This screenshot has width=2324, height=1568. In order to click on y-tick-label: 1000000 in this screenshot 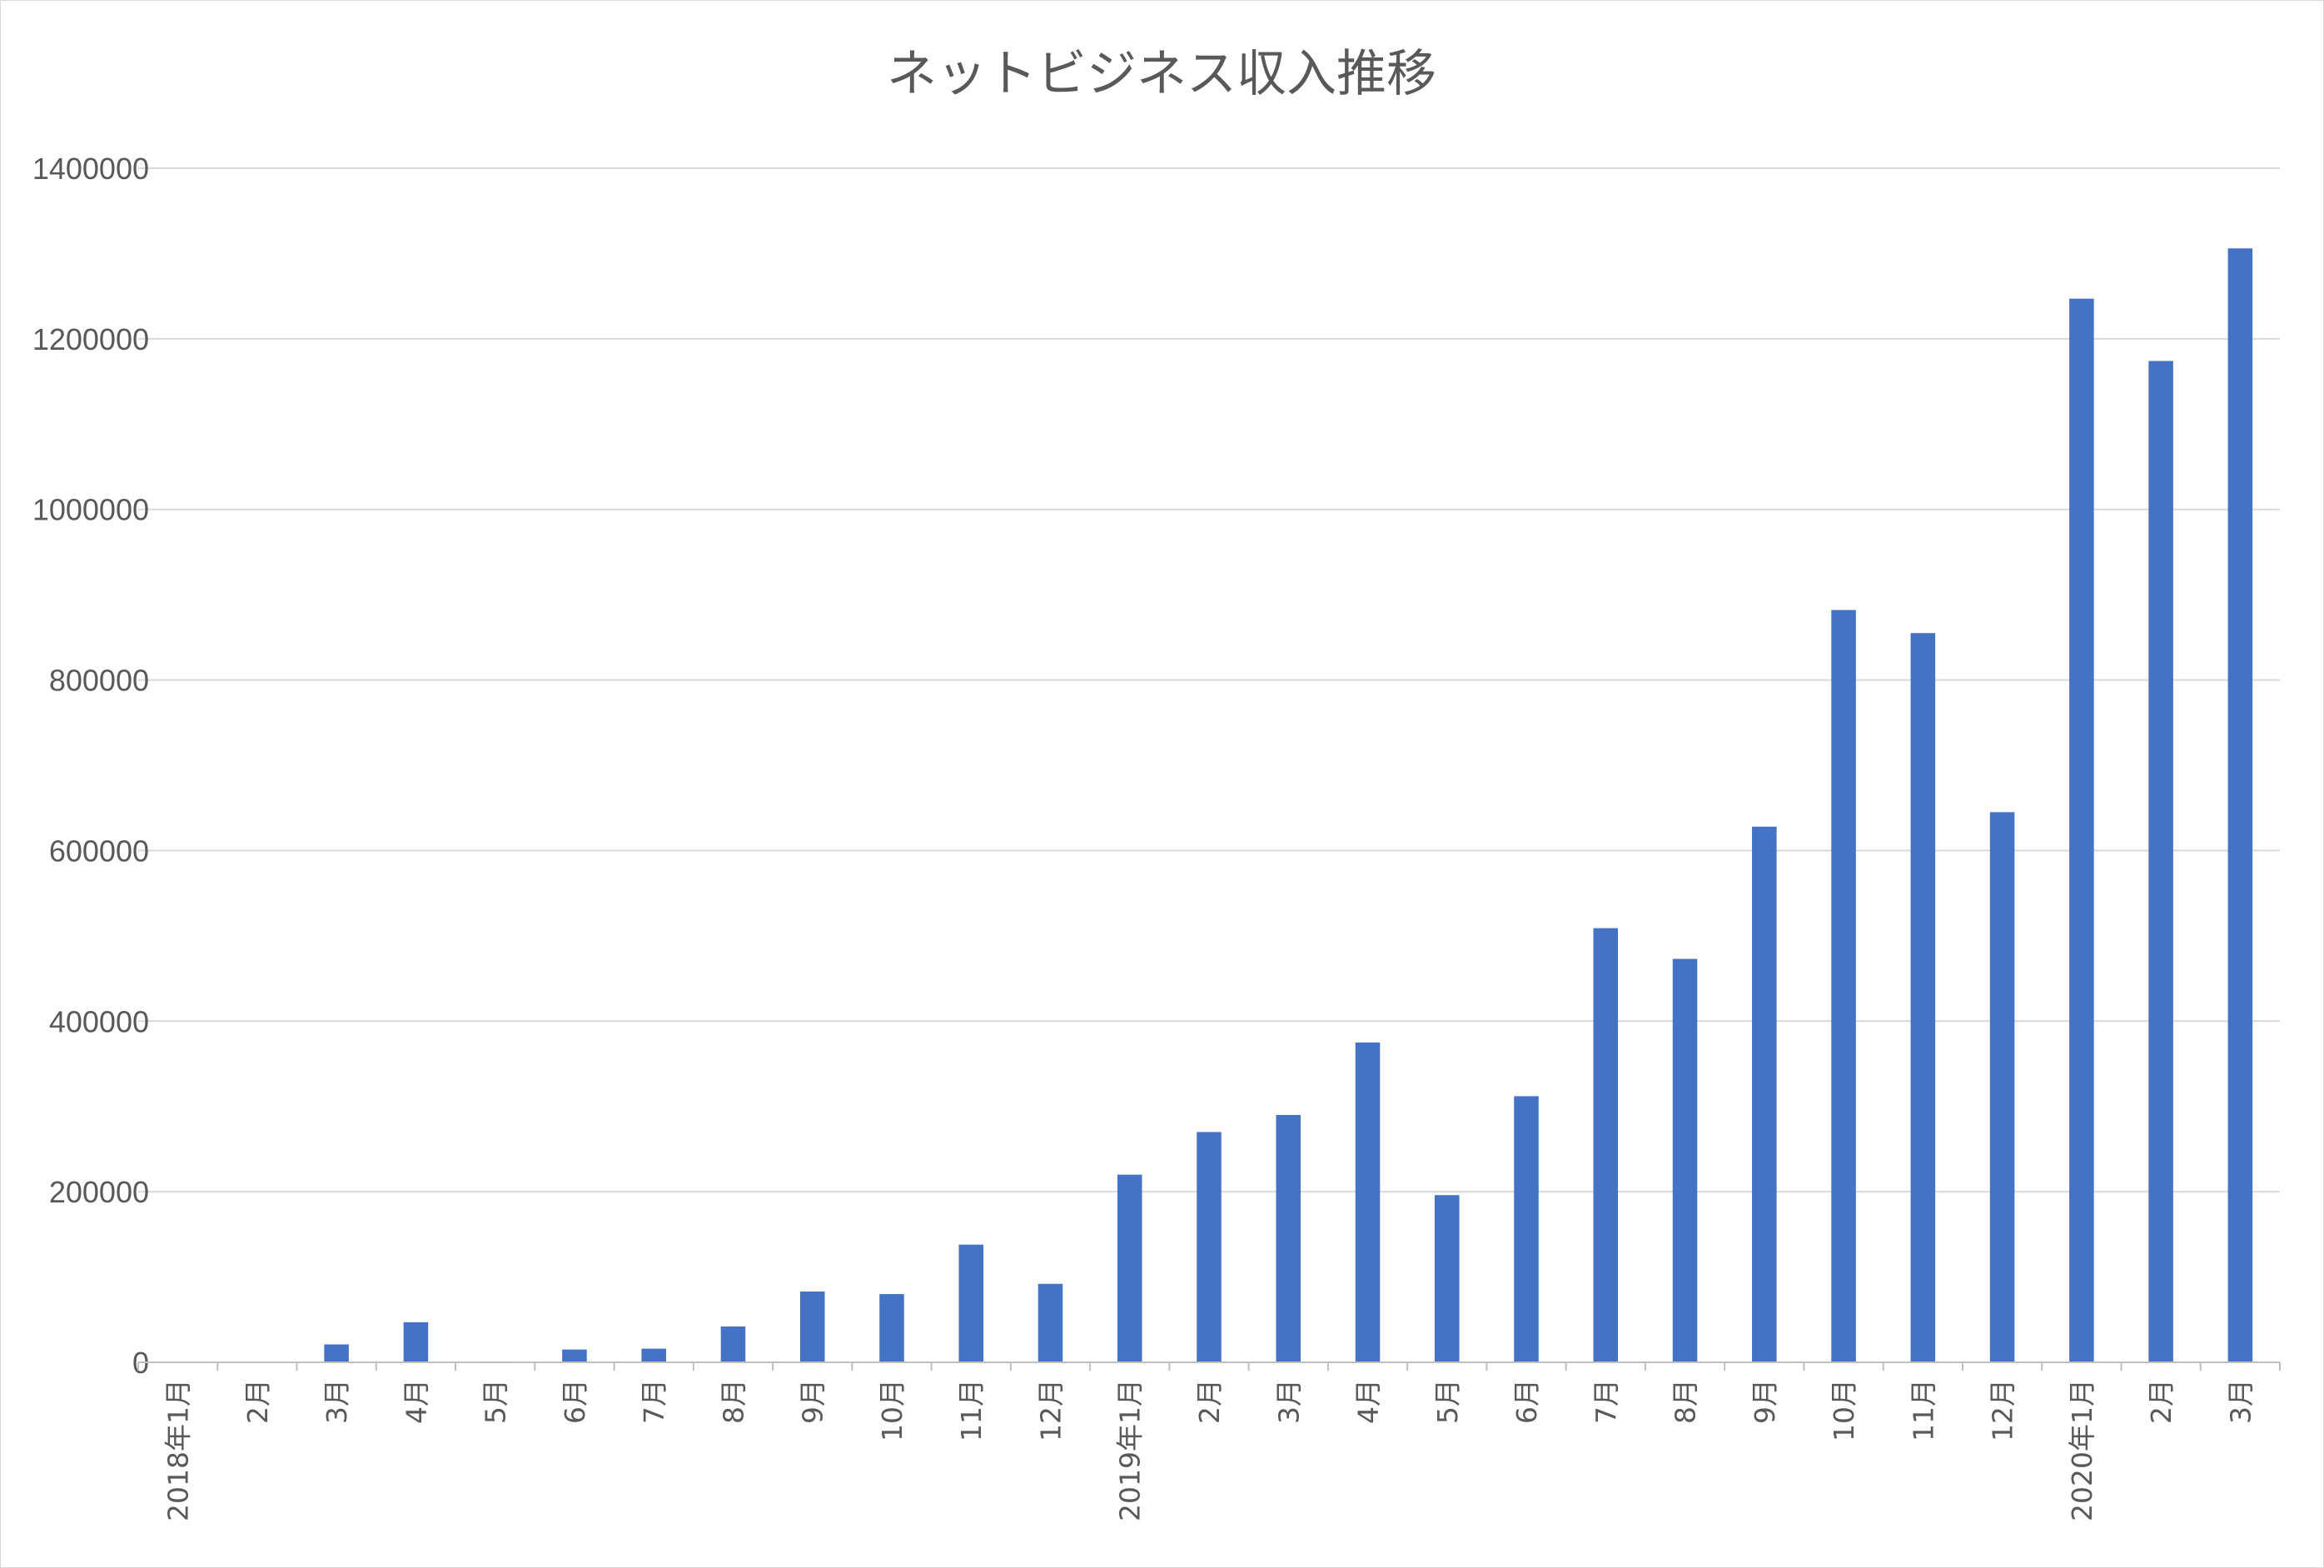, I will do `click(90, 510)`.